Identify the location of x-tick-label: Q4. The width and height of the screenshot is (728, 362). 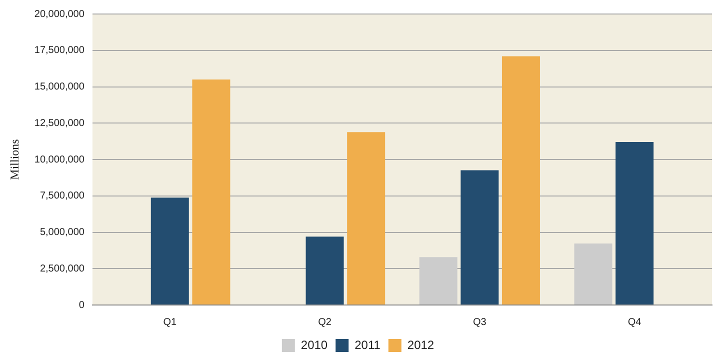
(635, 322).